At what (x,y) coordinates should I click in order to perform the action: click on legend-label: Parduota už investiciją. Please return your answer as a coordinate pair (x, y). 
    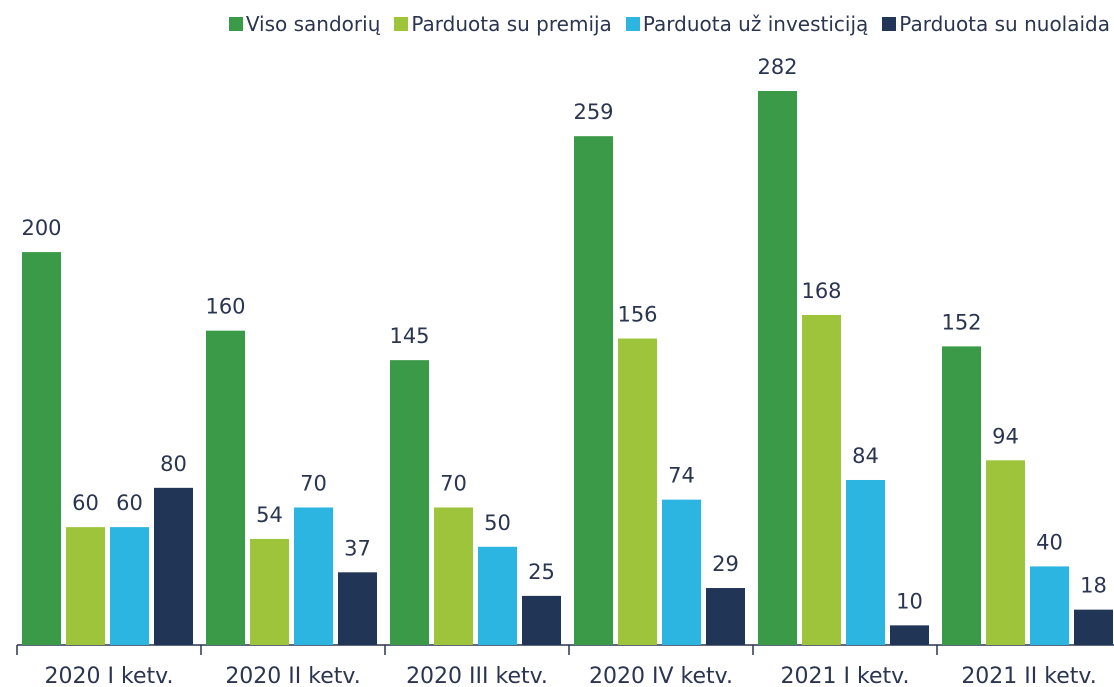
    Looking at the image, I should click on (755, 24).